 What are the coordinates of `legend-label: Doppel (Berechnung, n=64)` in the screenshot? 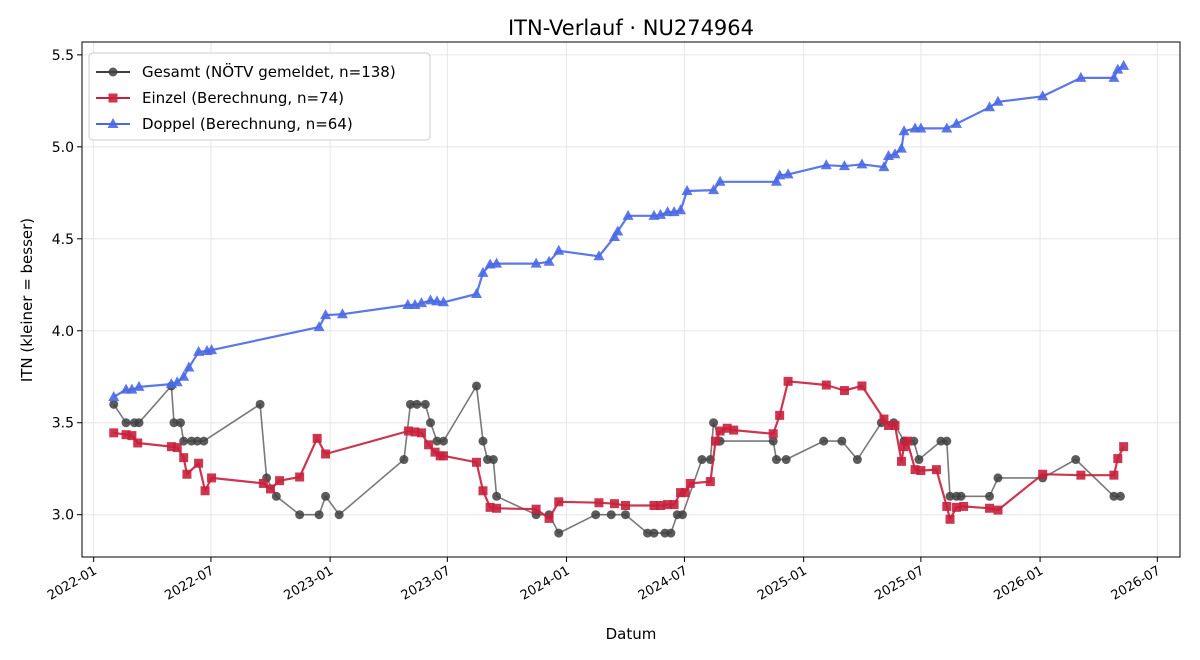 It's located at (247, 124).